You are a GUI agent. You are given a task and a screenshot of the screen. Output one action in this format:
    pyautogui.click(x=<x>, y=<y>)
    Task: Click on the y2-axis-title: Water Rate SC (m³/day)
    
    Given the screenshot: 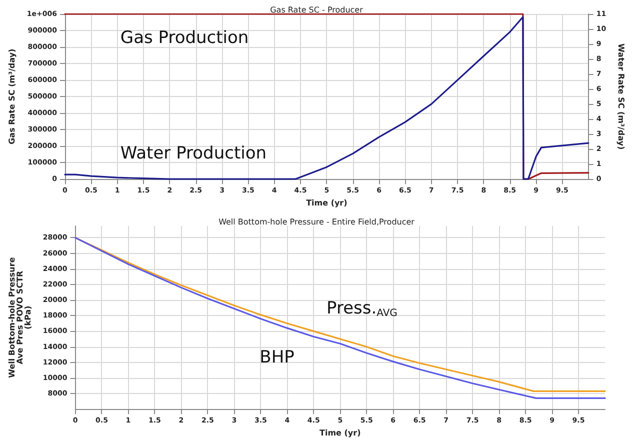 What is the action you would take?
    pyautogui.click(x=621, y=96)
    